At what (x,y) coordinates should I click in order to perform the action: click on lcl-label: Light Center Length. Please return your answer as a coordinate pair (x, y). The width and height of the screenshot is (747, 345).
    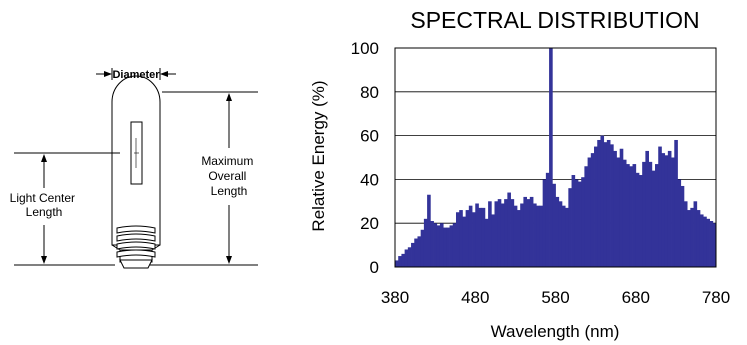
    Looking at the image, I should click on (44, 205).